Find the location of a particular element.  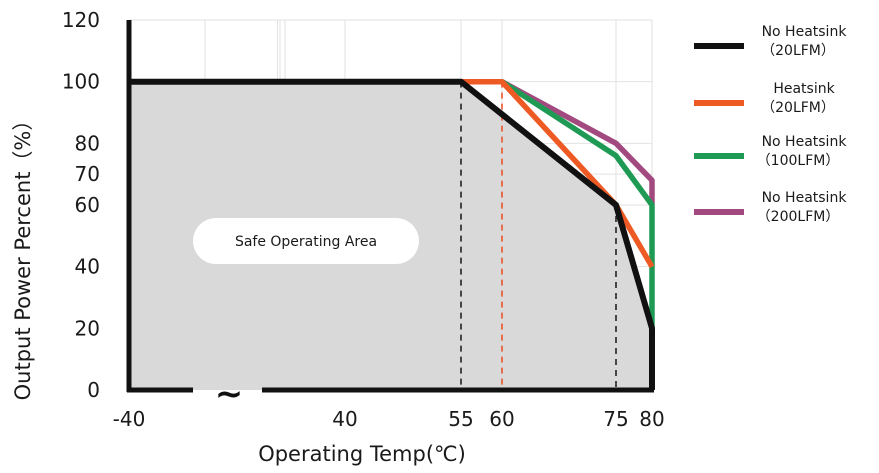

x-tick-label: 55 is located at coordinates (460, 419).